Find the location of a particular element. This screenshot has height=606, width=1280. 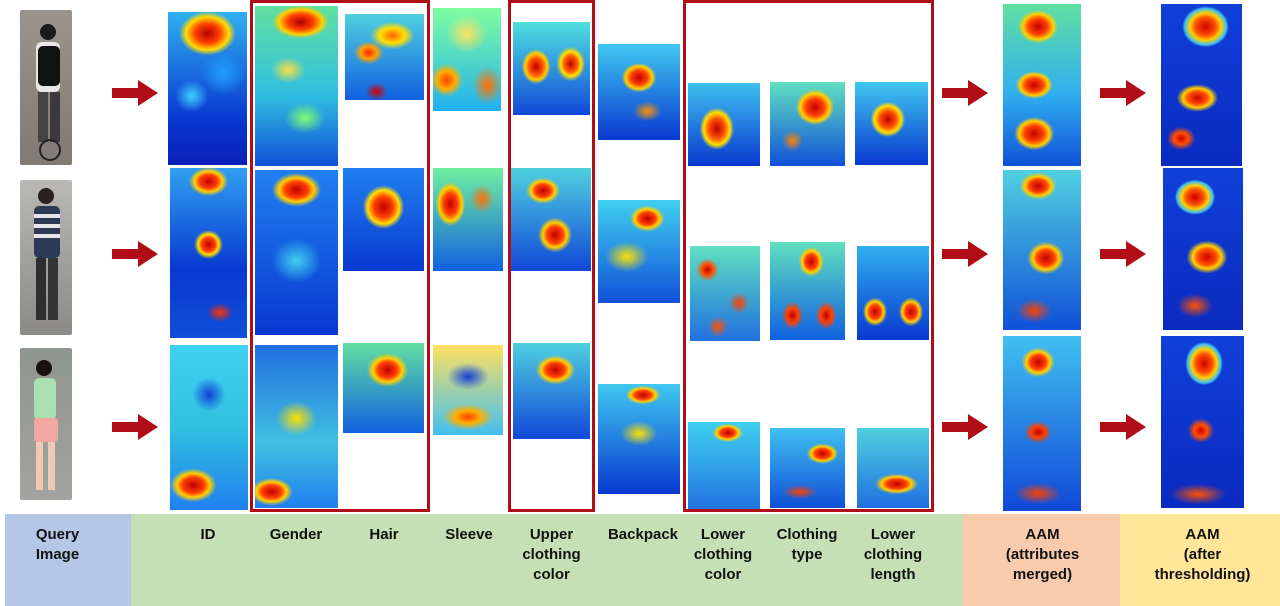

label-hair: Hair is located at coordinates (384, 535).